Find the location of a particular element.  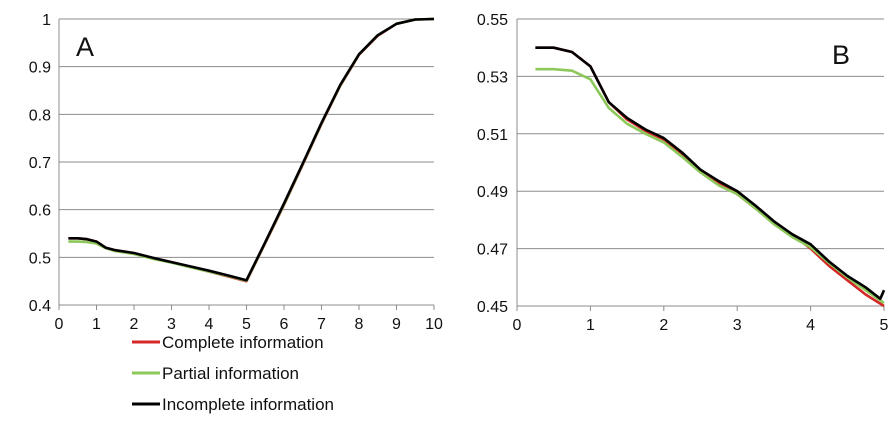

y-tick-label-b-0: 0.45 is located at coordinates (492, 307).